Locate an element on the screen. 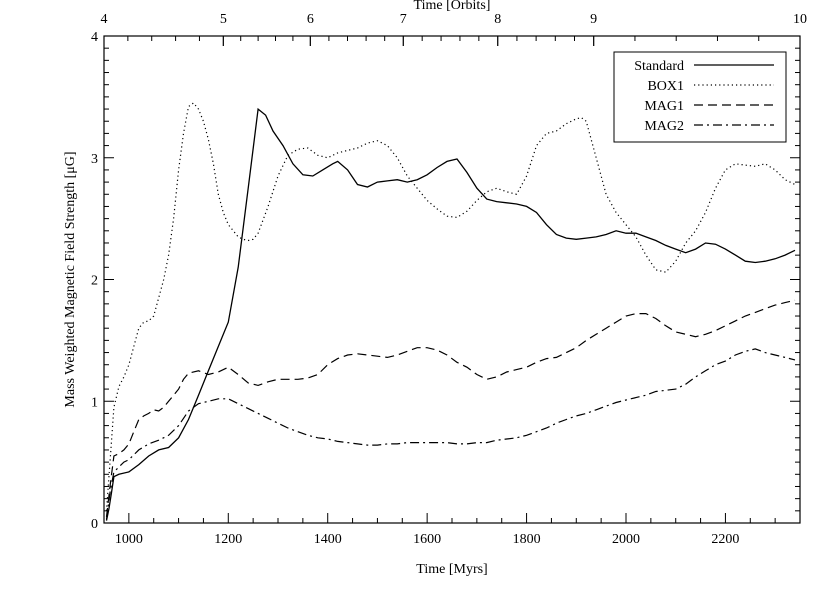 Image resolution: width=830 pixels, height=593 pixels. x-tick-label: 1600 is located at coordinates (427, 539).